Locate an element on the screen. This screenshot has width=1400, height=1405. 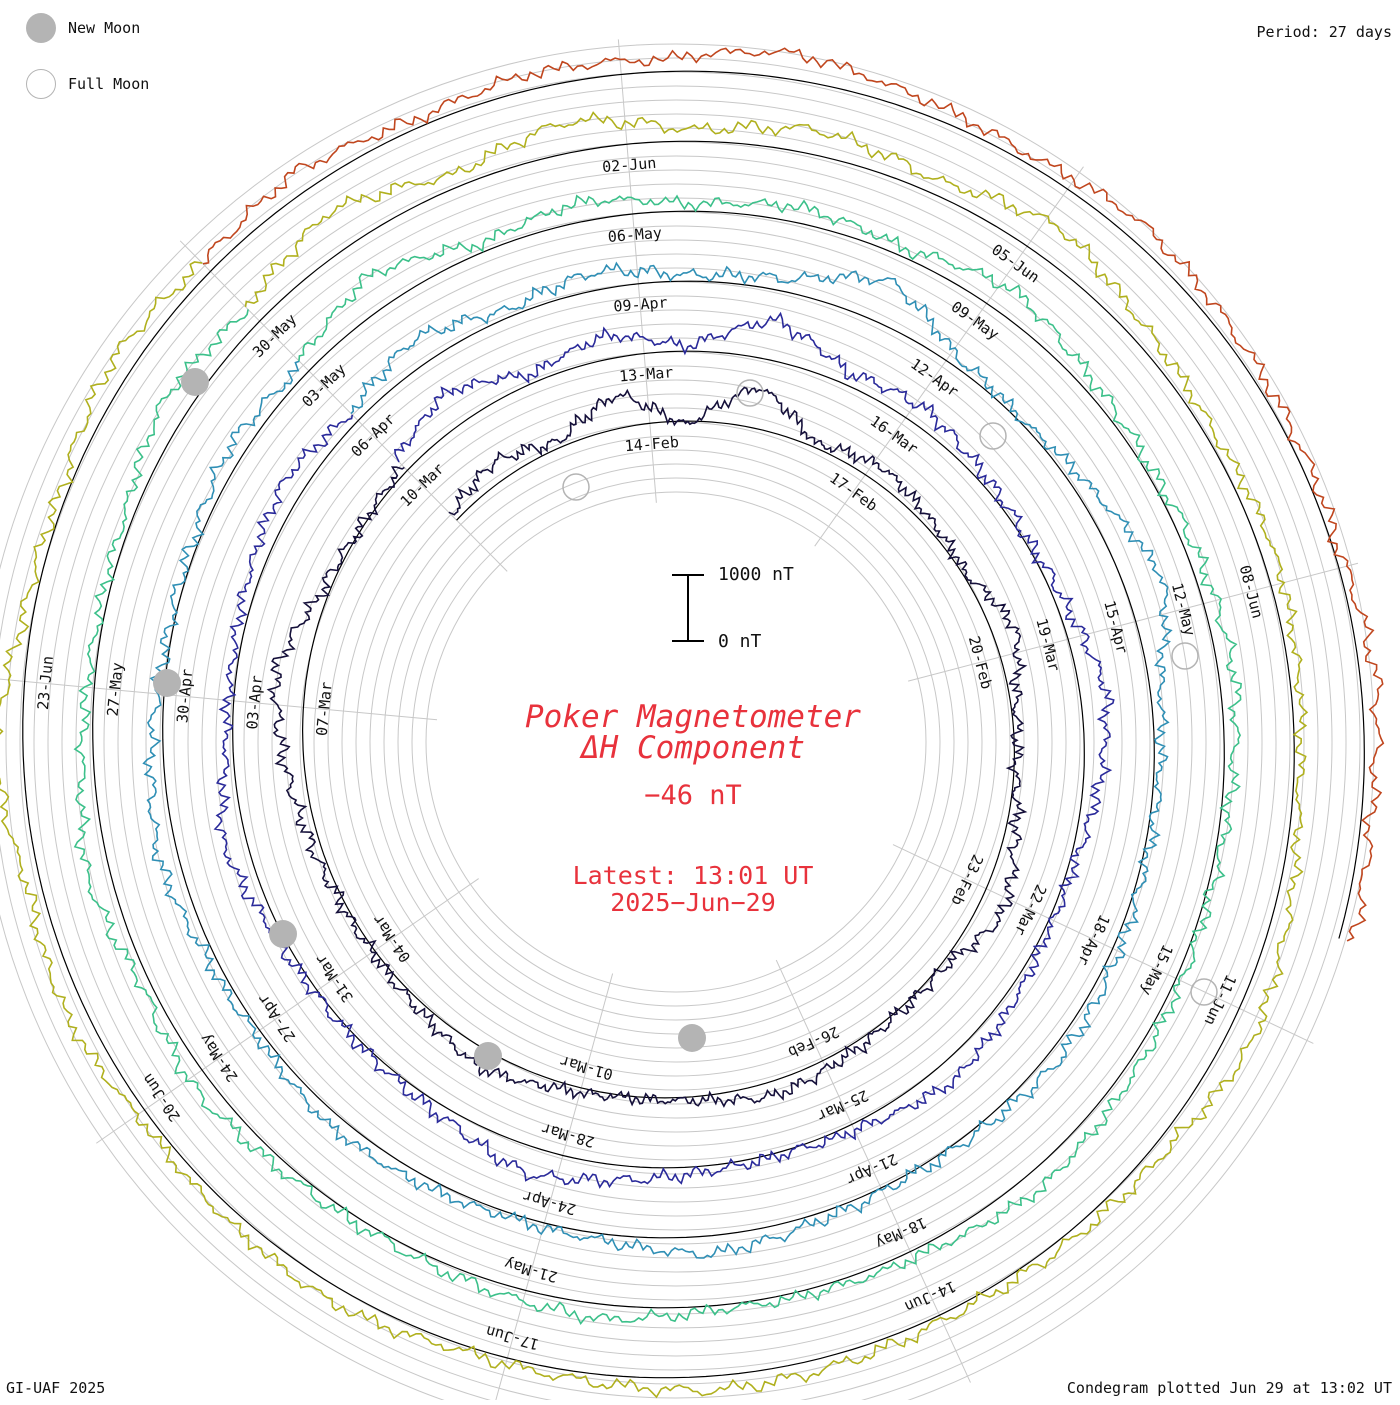
latest-time: Latest: 13:01 UT is located at coordinates (693, 875).